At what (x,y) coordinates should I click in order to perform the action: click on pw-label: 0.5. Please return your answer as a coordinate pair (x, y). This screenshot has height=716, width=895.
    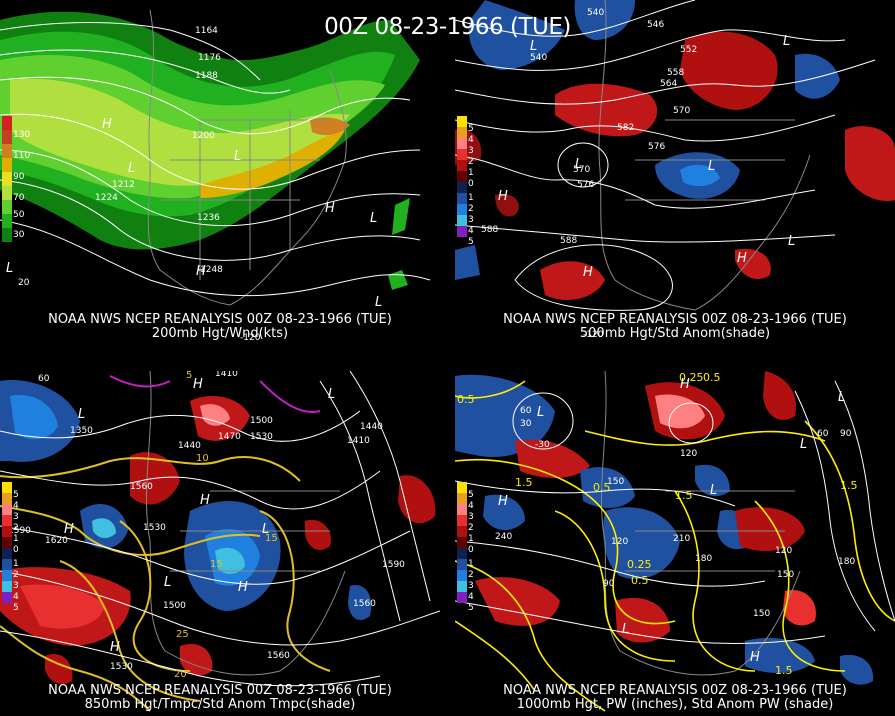
    Looking at the image, I should click on (466, 399).